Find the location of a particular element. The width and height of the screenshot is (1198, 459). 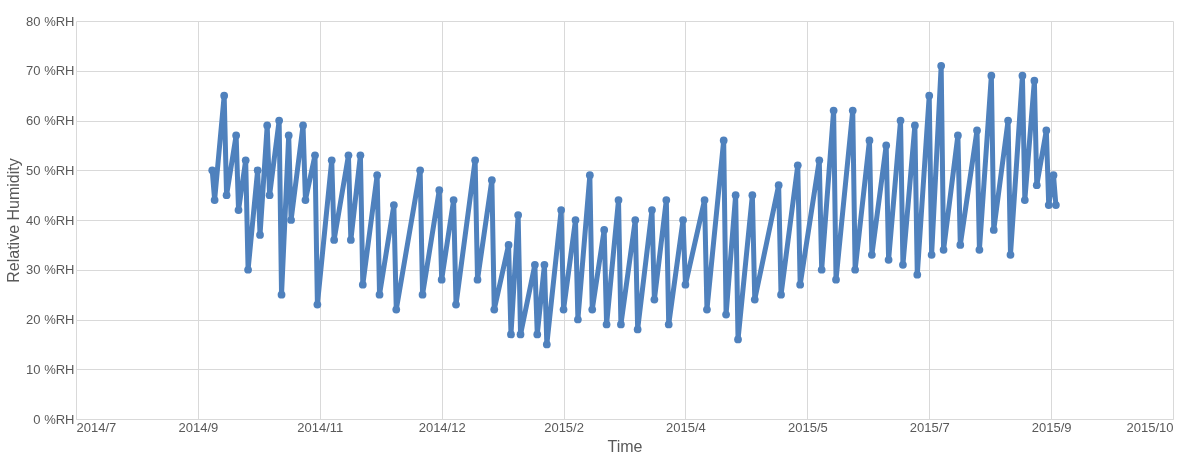

x-tick-label: 2015/10 is located at coordinates (1150, 427).